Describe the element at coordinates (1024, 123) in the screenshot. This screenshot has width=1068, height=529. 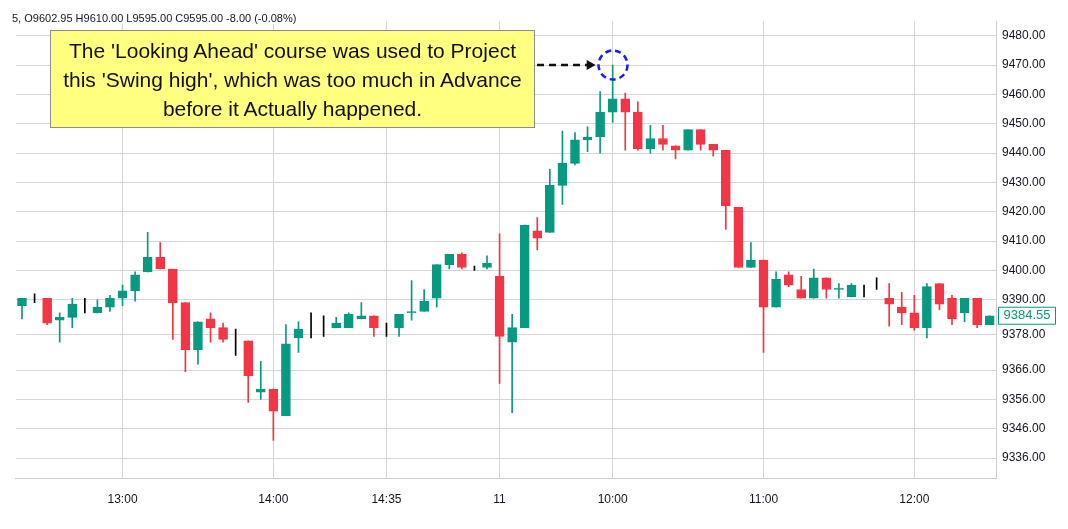
I see `y-tick-label: 9450.00` at that location.